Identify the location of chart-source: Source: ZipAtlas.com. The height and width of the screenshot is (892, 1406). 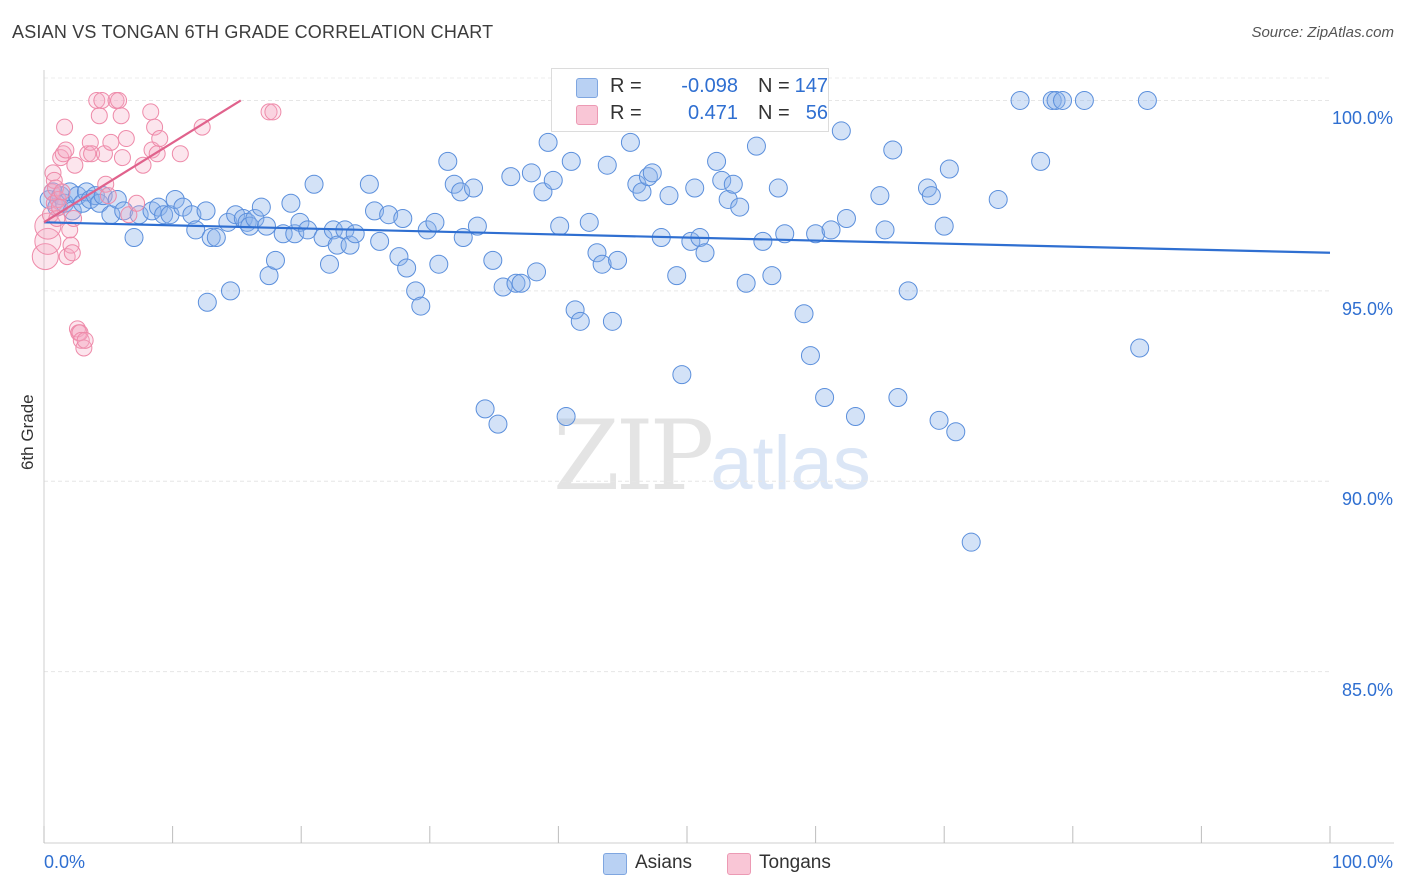
(1322, 32).